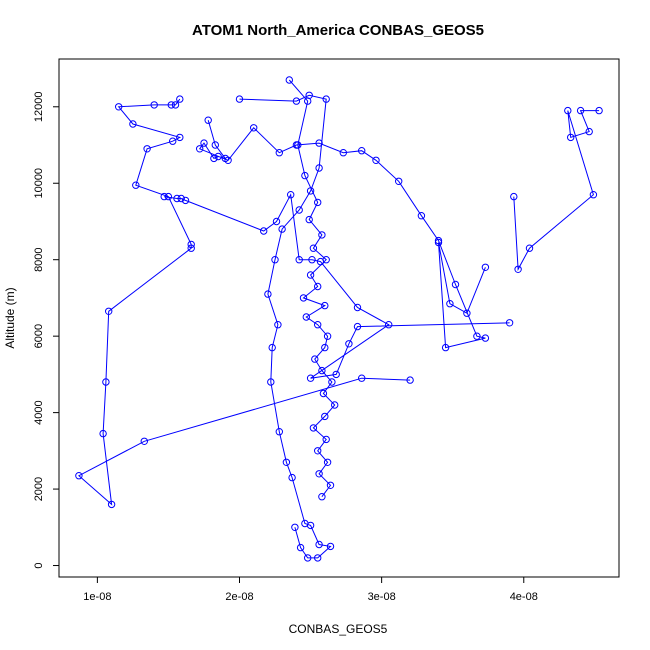 The image size is (650, 650). Describe the element at coordinates (39, 565) in the screenshot. I see `y-tick-label: 0` at that location.